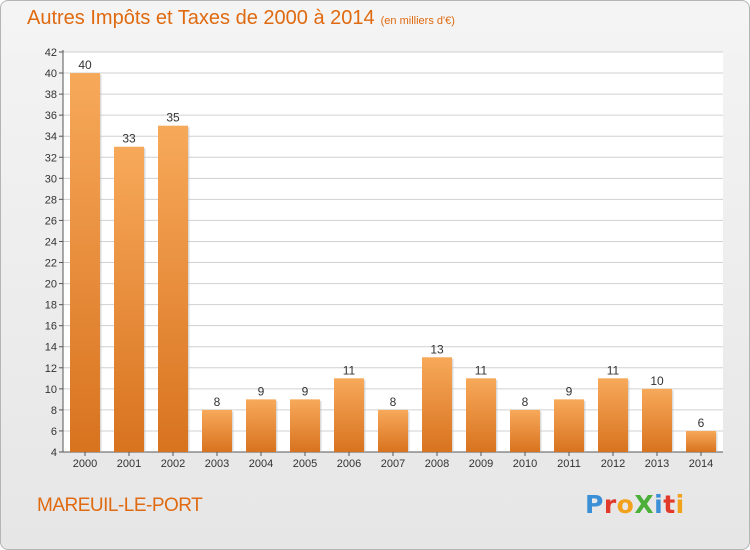 Image resolution: width=750 pixels, height=550 pixels. What do you see at coordinates (437, 349) in the screenshot?
I see `bar-value-label: 13` at bounding box center [437, 349].